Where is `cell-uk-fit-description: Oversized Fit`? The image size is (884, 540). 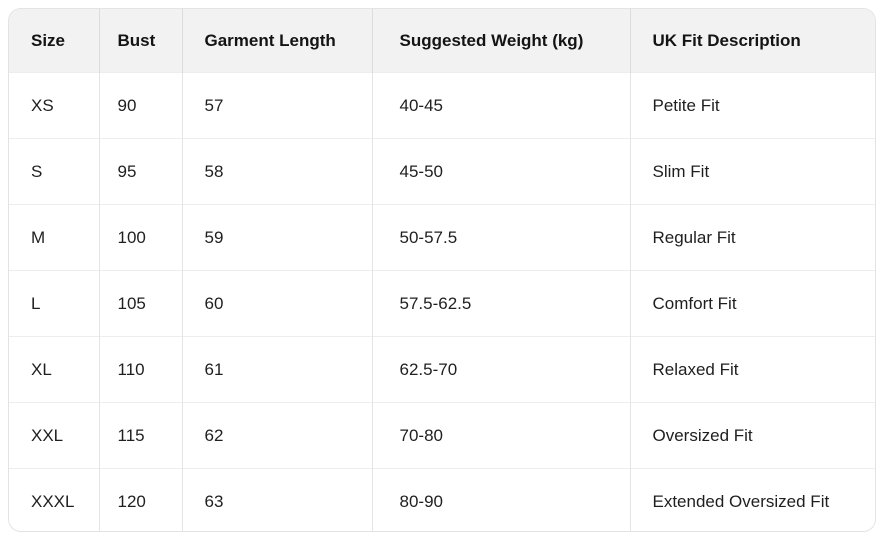 cell-uk-fit-description: Oversized Fit is located at coordinates (752, 435).